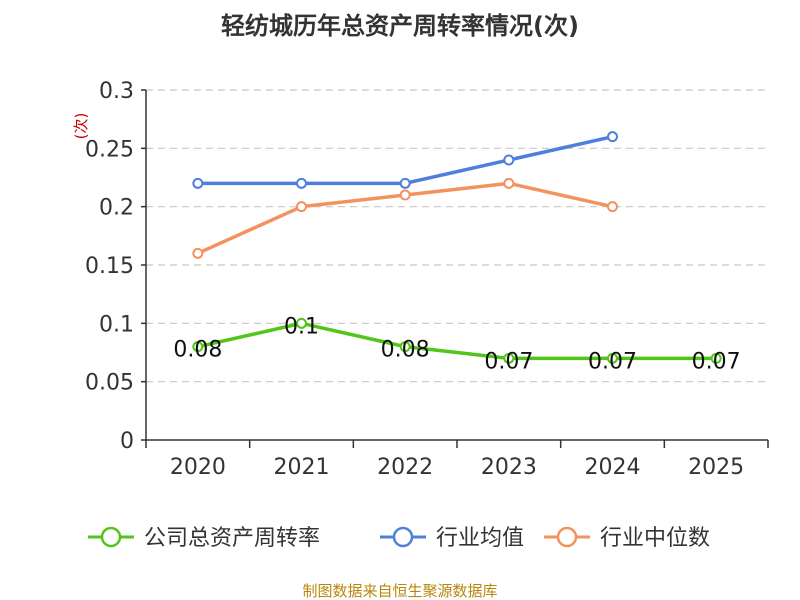 The image size is (800, 600). I want to click on legend: 公司总资产周转率 行业均值 行业中位数, so click(399, 538).